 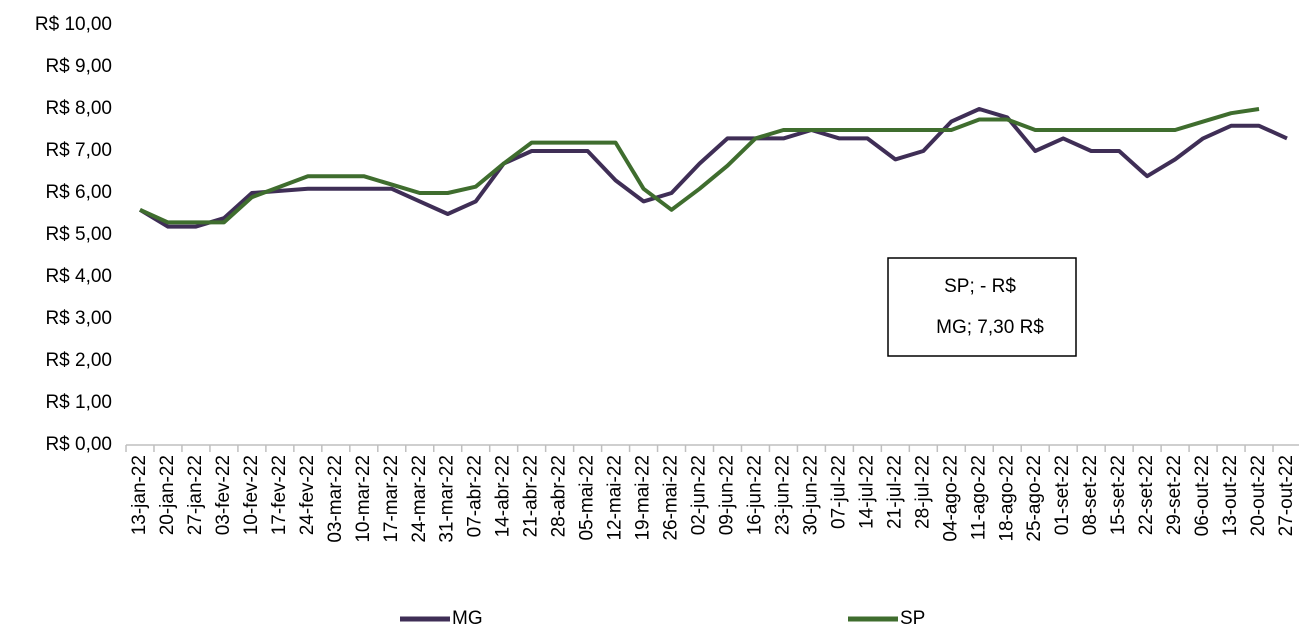 What do you see at coordinates (78, 360) in the screenshot?
I see `y-tick-label: R$ 2,00` at bounding box center [78, 360].